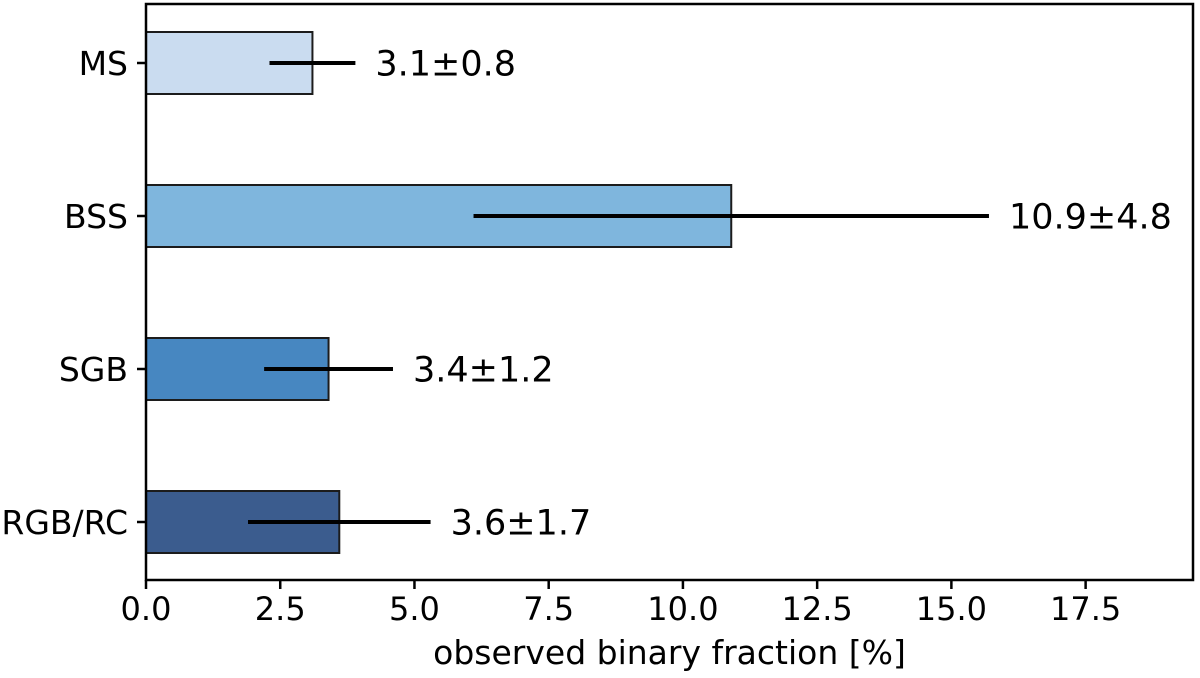 This screenshot has height=678, width=1200. Describe the element at coordinates (682, 609) in the screenshot. I see `x-tick-label: 10.0` at that location.